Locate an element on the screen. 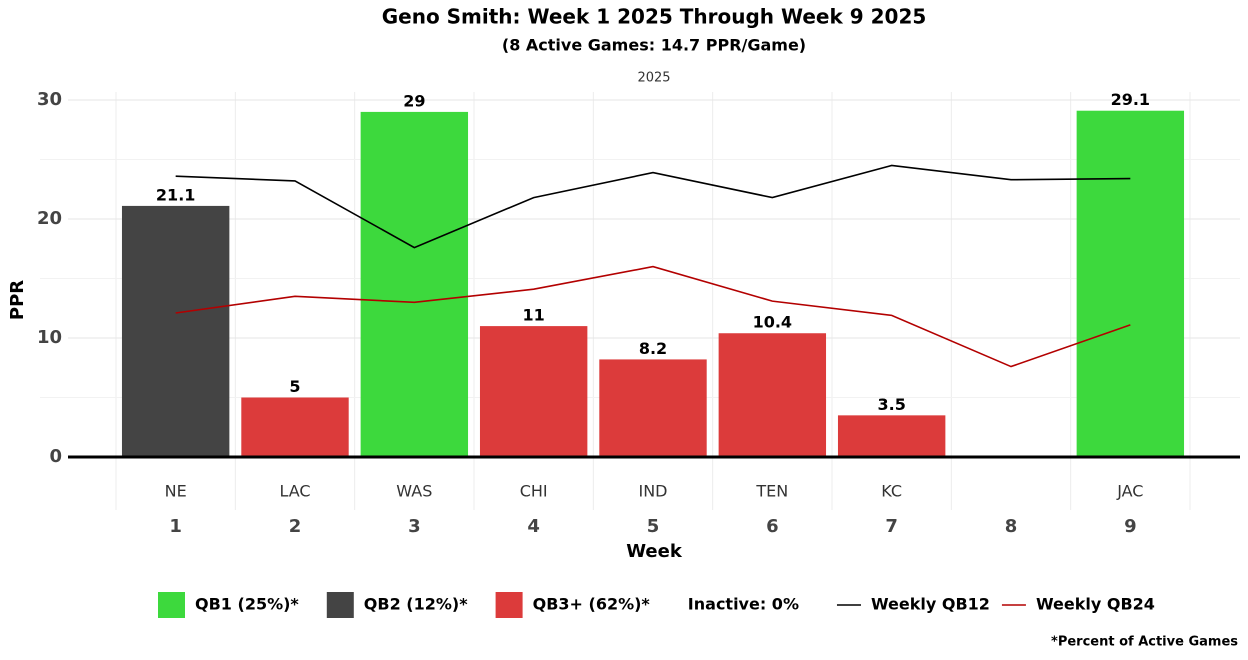  value-label: 21.1 is located at coordinates (175, 194).